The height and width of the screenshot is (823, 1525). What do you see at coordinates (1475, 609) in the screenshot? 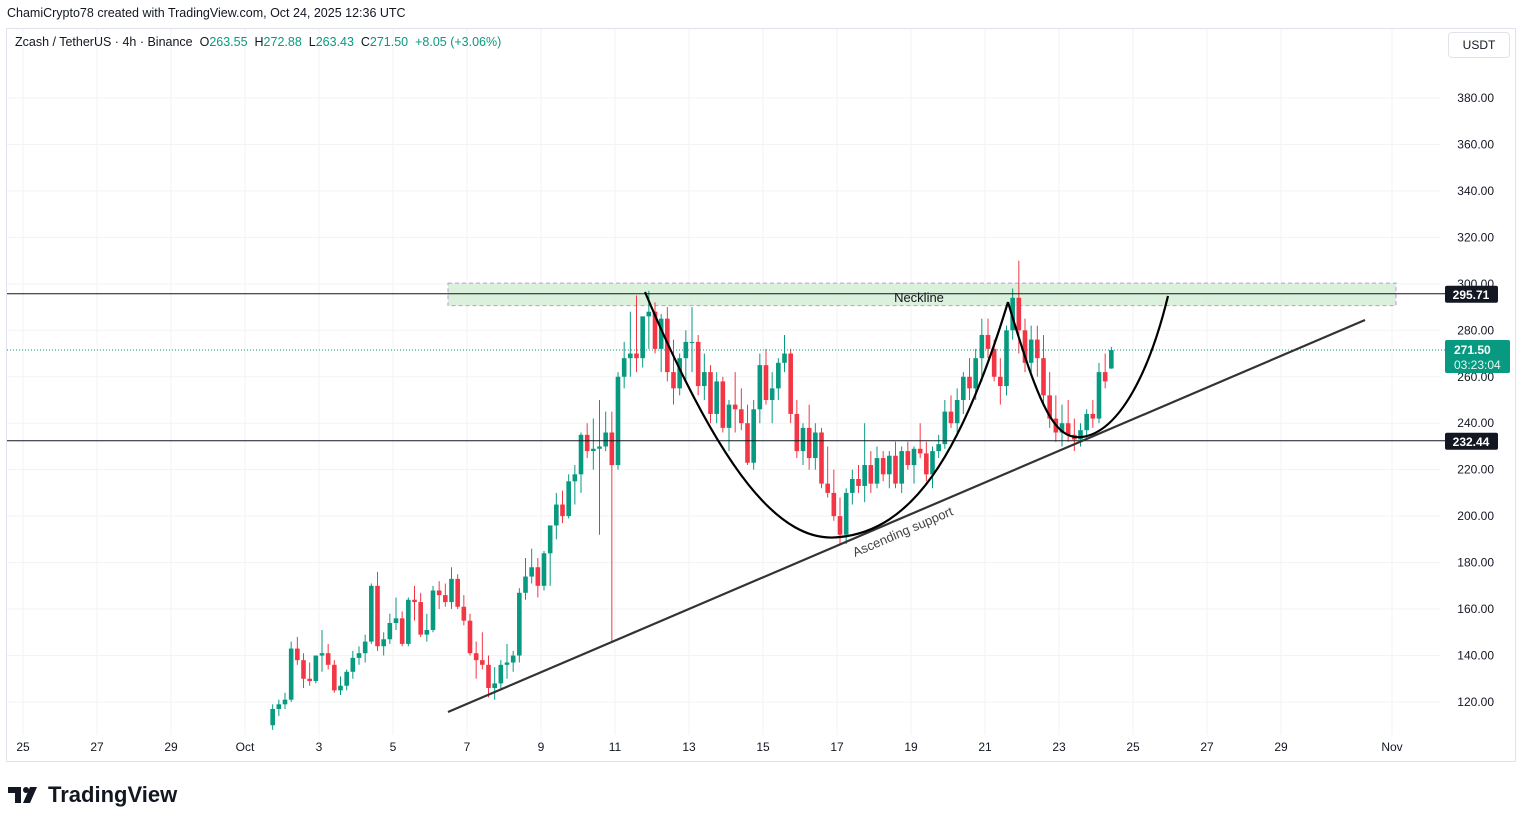
I see `price-tick: 160.00` at bounding box center [1475, 609].